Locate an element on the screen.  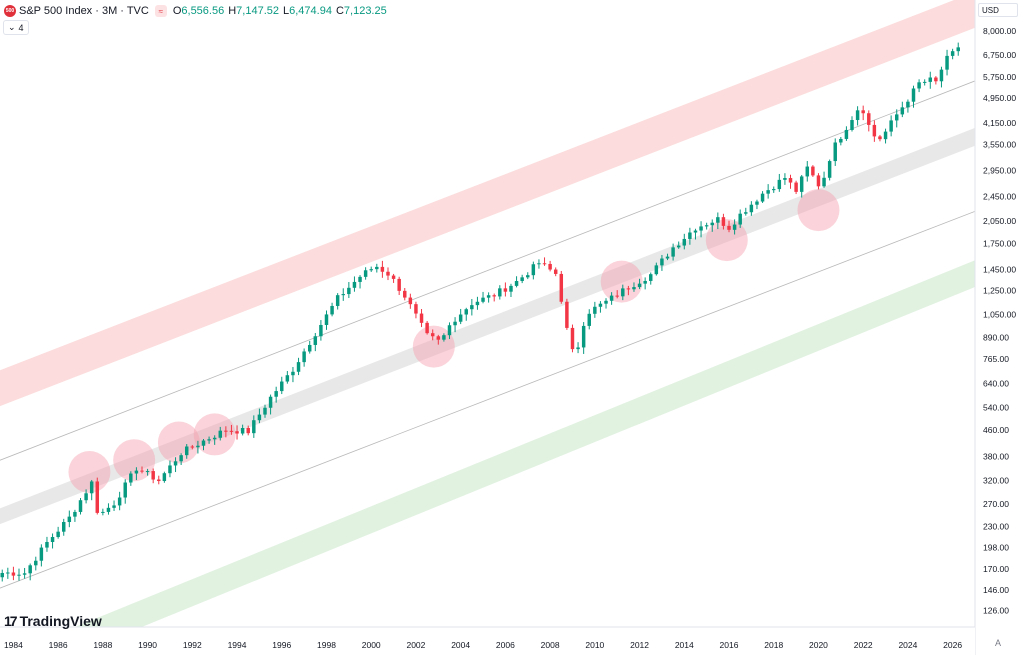
time-axis is located at coordinates (487, 641).